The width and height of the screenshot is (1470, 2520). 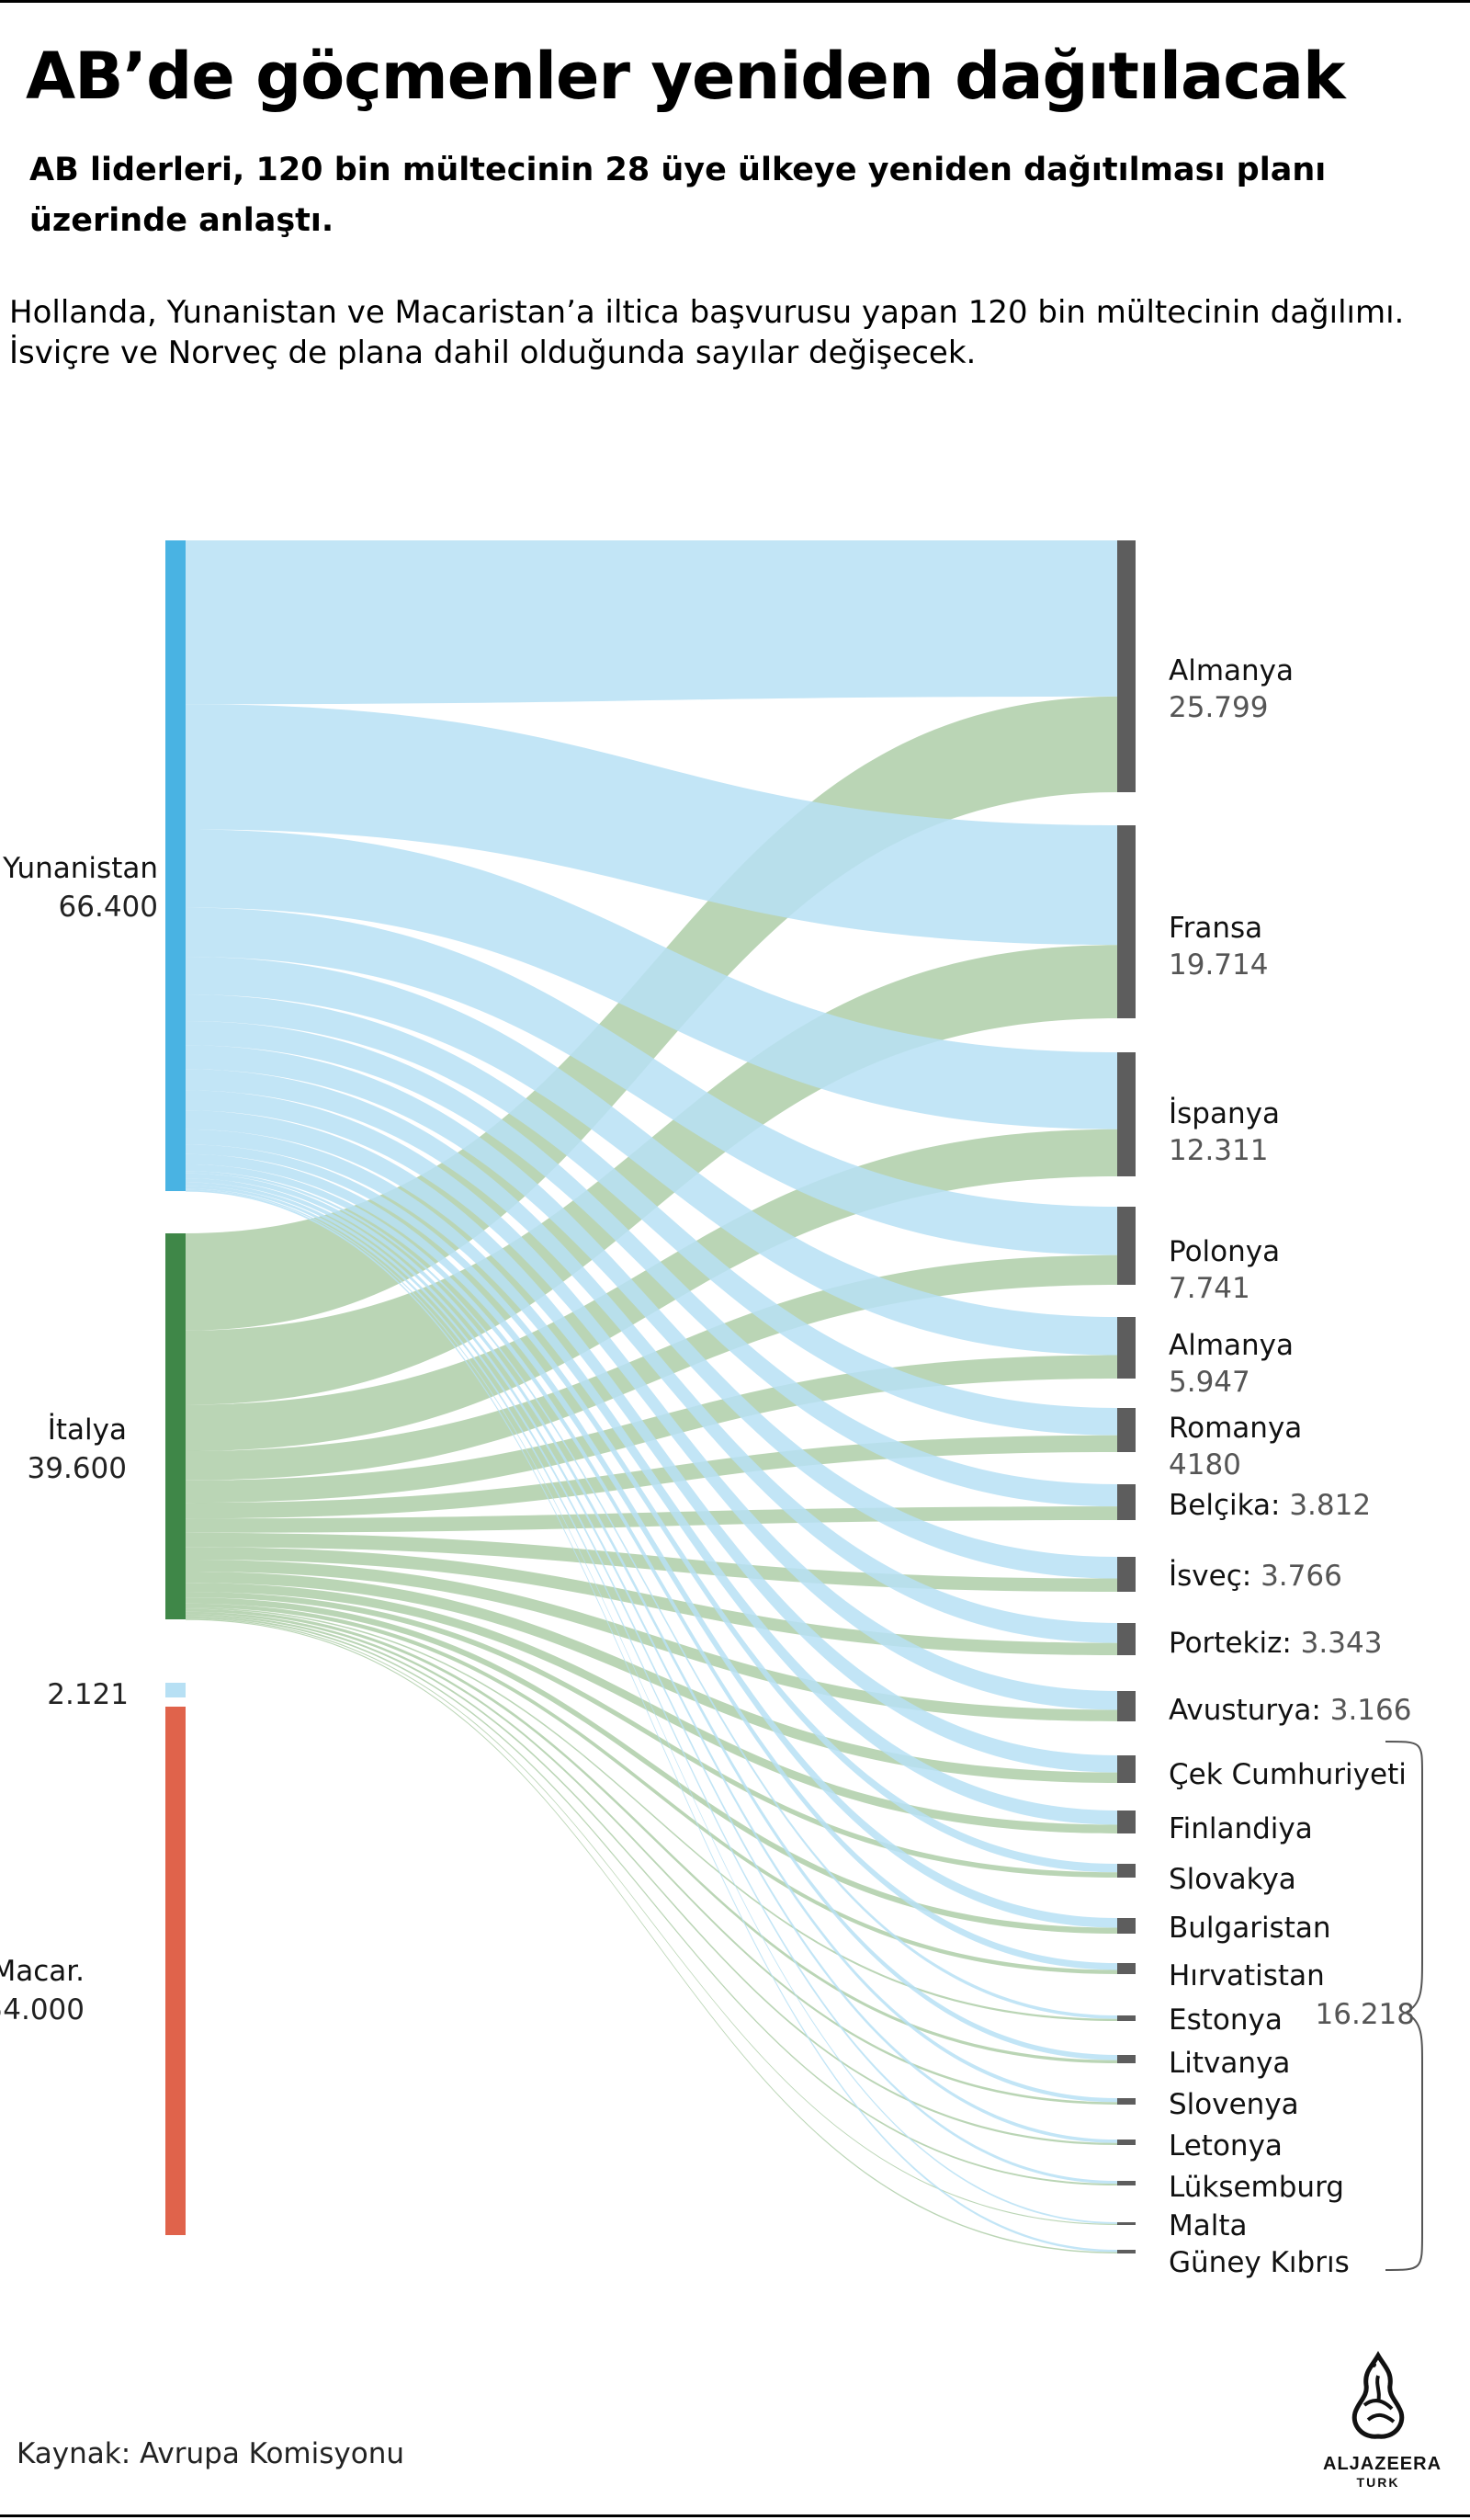 I want to click on logo-name: ALJAZEERA, so click(x=1382, y=2464).